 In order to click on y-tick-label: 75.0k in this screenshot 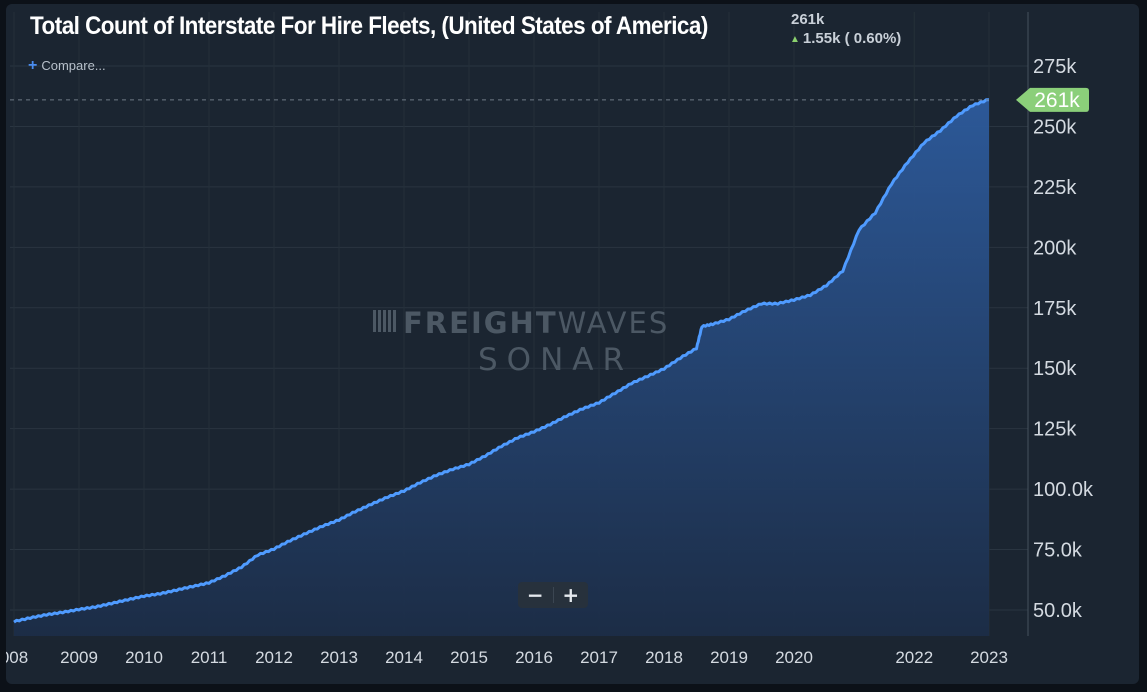, I will do `click(1058, 551)`.